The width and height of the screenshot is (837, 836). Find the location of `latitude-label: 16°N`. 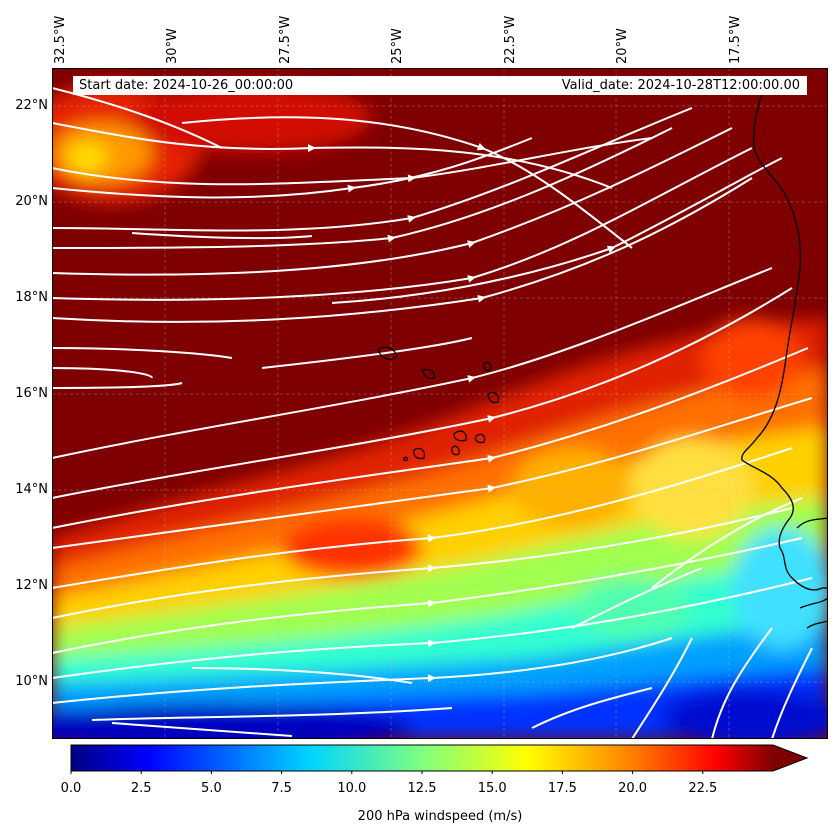

latitude-label: 16°N is located at coordinates (31, 393).